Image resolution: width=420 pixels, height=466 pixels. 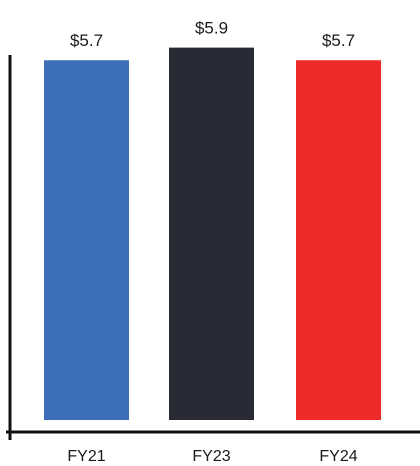 What do you see at coordinates (338, 40) in the screenshot?
I see `data-label-fy24: $5.7` at bounding box center [338, 40].